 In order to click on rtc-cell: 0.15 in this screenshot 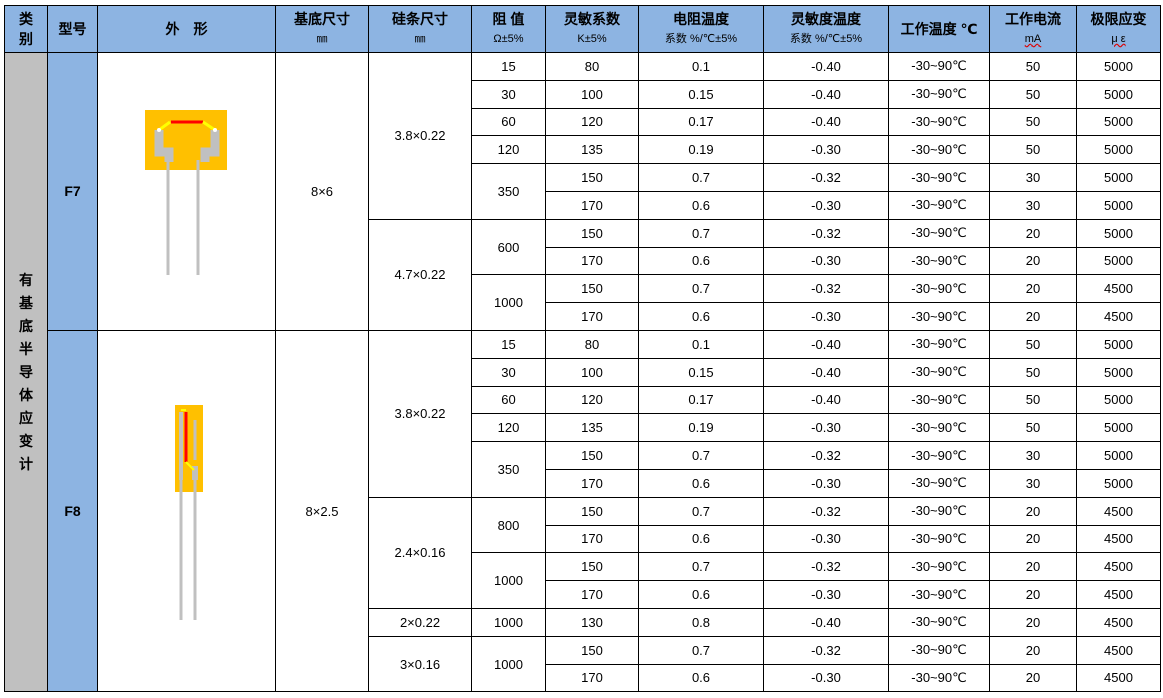, I will do `click(701, 372)`.